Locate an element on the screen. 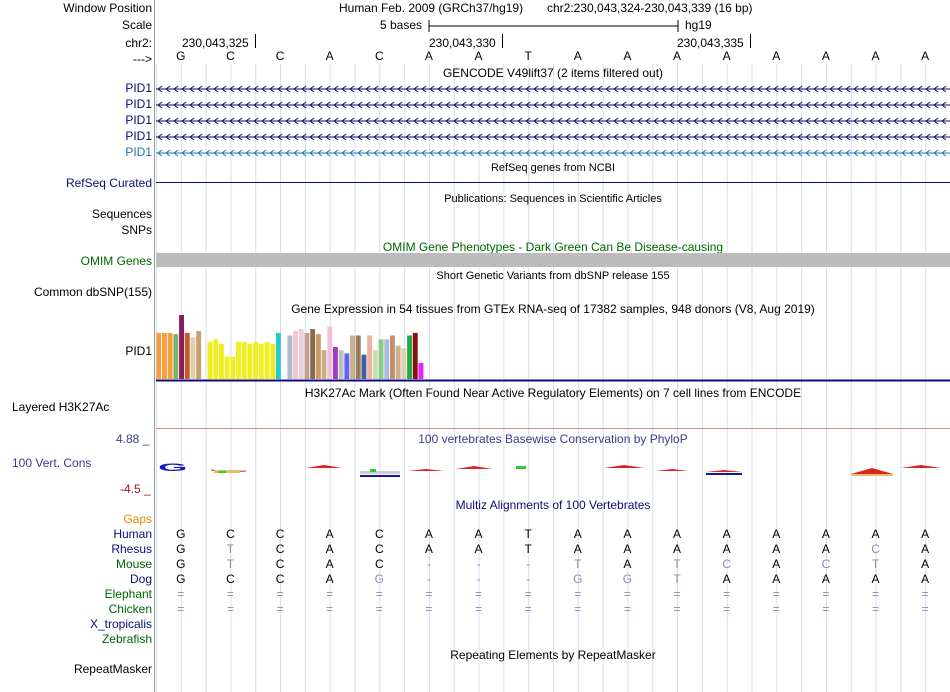 The image size is (950, 692). phylop-track-label: 100 Vert. Cons is located at coordinates (52, 463).